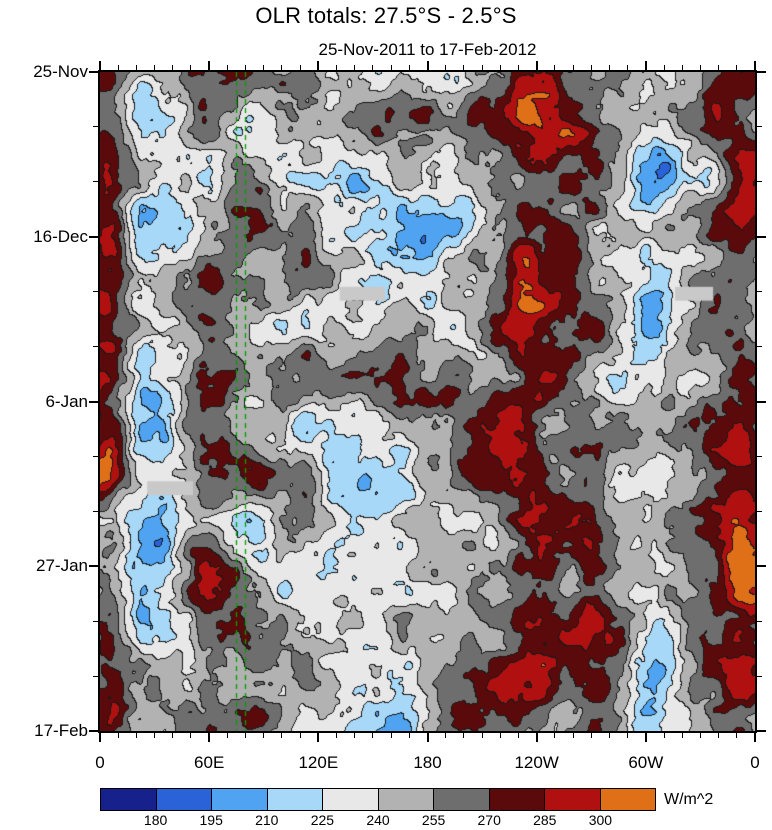  I want to click on y-tick-label: 25-Nov, so click(60, 71).